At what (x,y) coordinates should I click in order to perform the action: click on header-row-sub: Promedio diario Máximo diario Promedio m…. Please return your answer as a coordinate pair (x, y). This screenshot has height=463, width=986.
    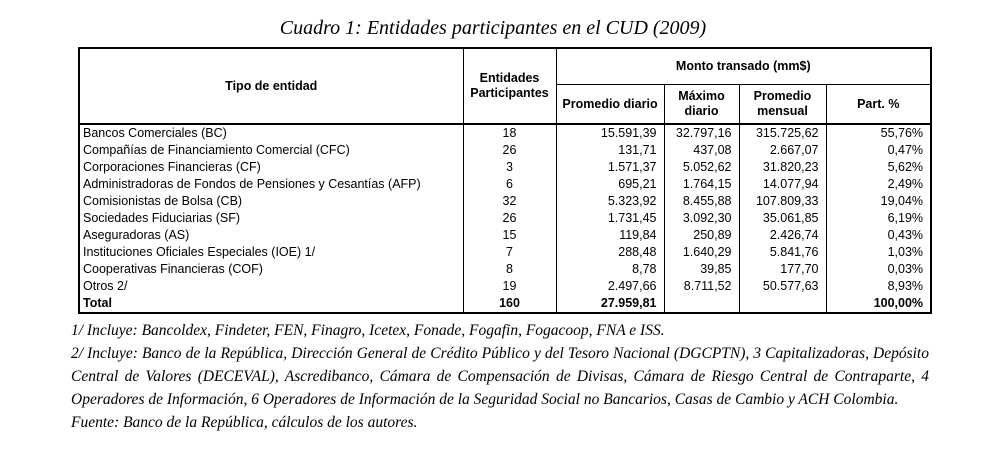
    Looking at the image, I should click on (505, 104).